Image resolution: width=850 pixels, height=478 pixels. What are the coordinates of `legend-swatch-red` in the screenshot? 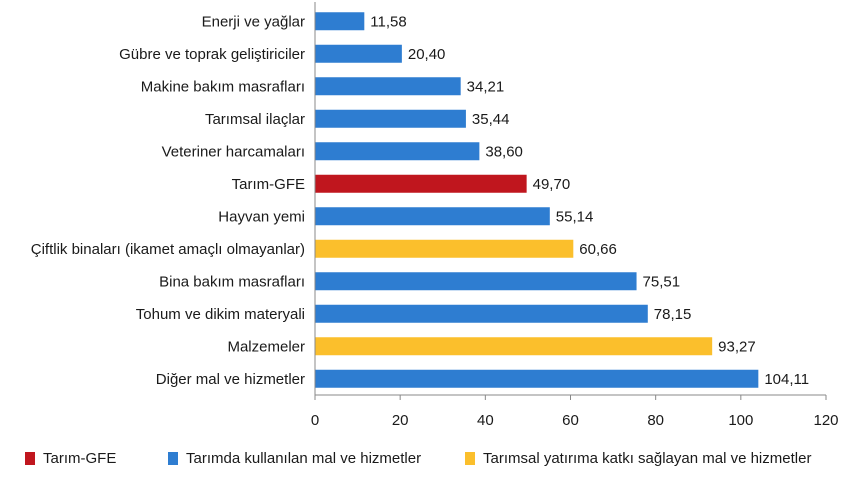 It's located at (30, 458).